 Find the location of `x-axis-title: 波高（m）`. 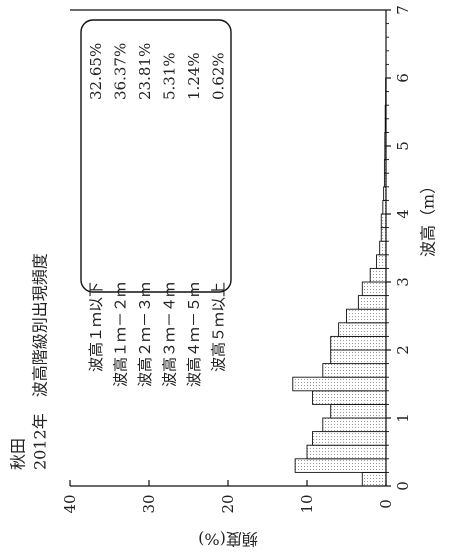

x-axis-title: 波高（m） is located at coordinates (428, 217).